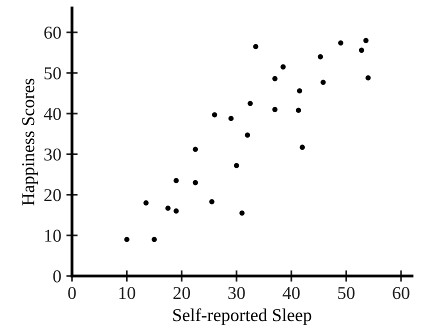 The image size is (428, 336). Describe the element at coordinates (52, 154) in the screenshot. I see `y-tick-label: 30` at that location.